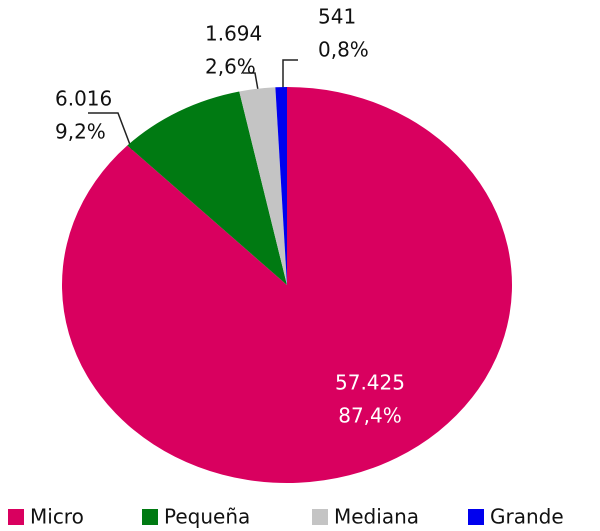 The height and width of the screenshot is (531, 600). What do you see at coordinates (83, 99) in the screenshot?
I see `value-label: 6.016` at bounding box center [83, 99].